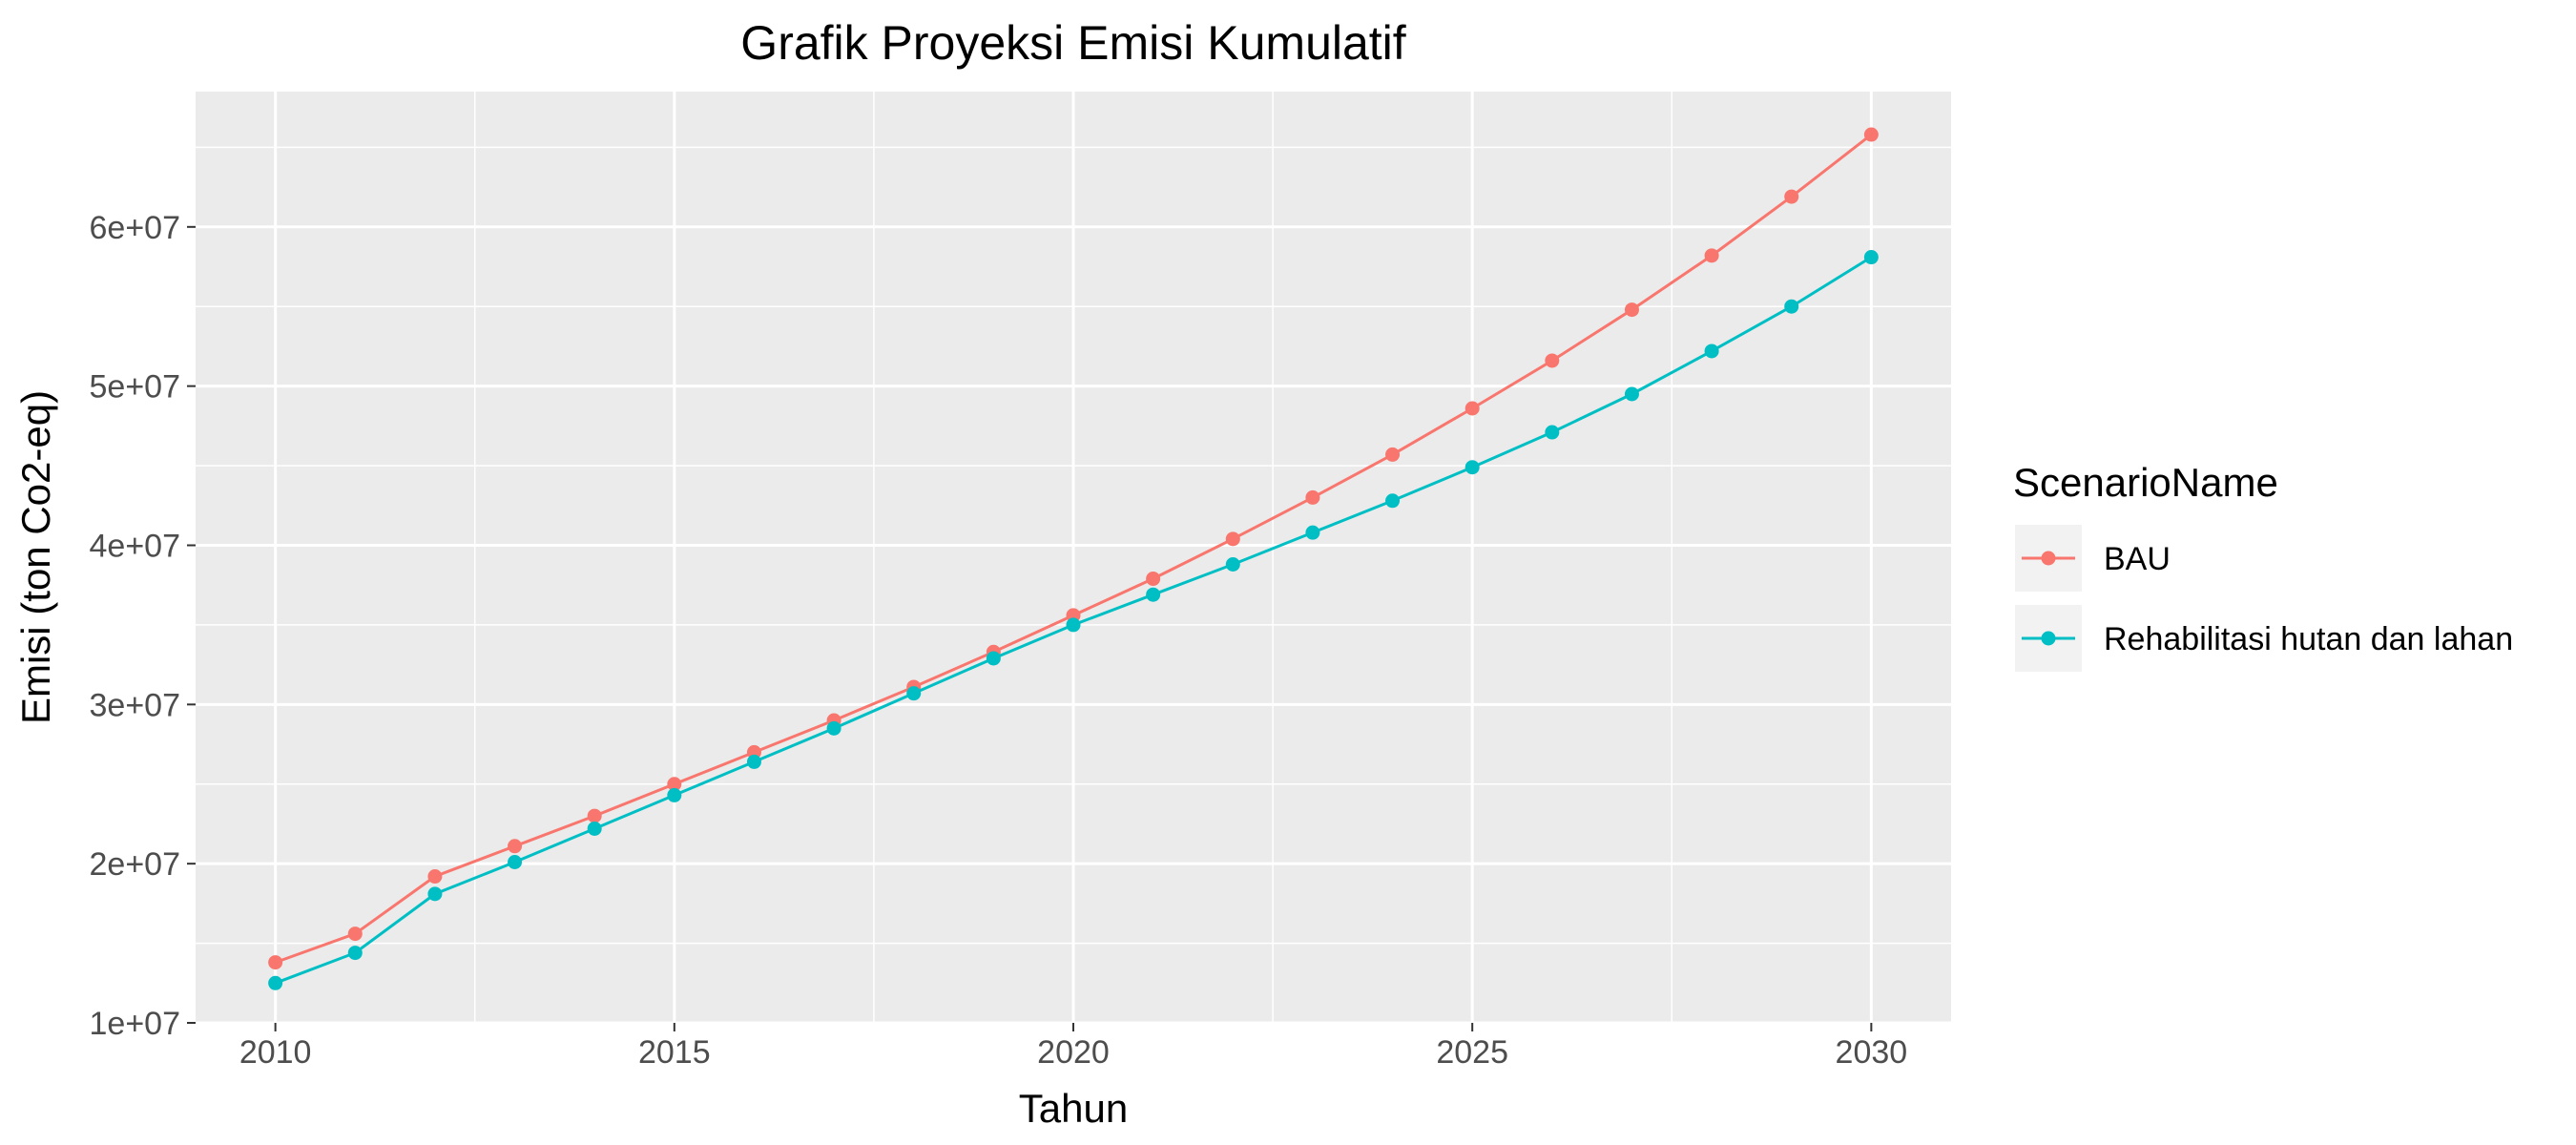  I want to click on y-tick-label: 3e+07, so click(135, 705).